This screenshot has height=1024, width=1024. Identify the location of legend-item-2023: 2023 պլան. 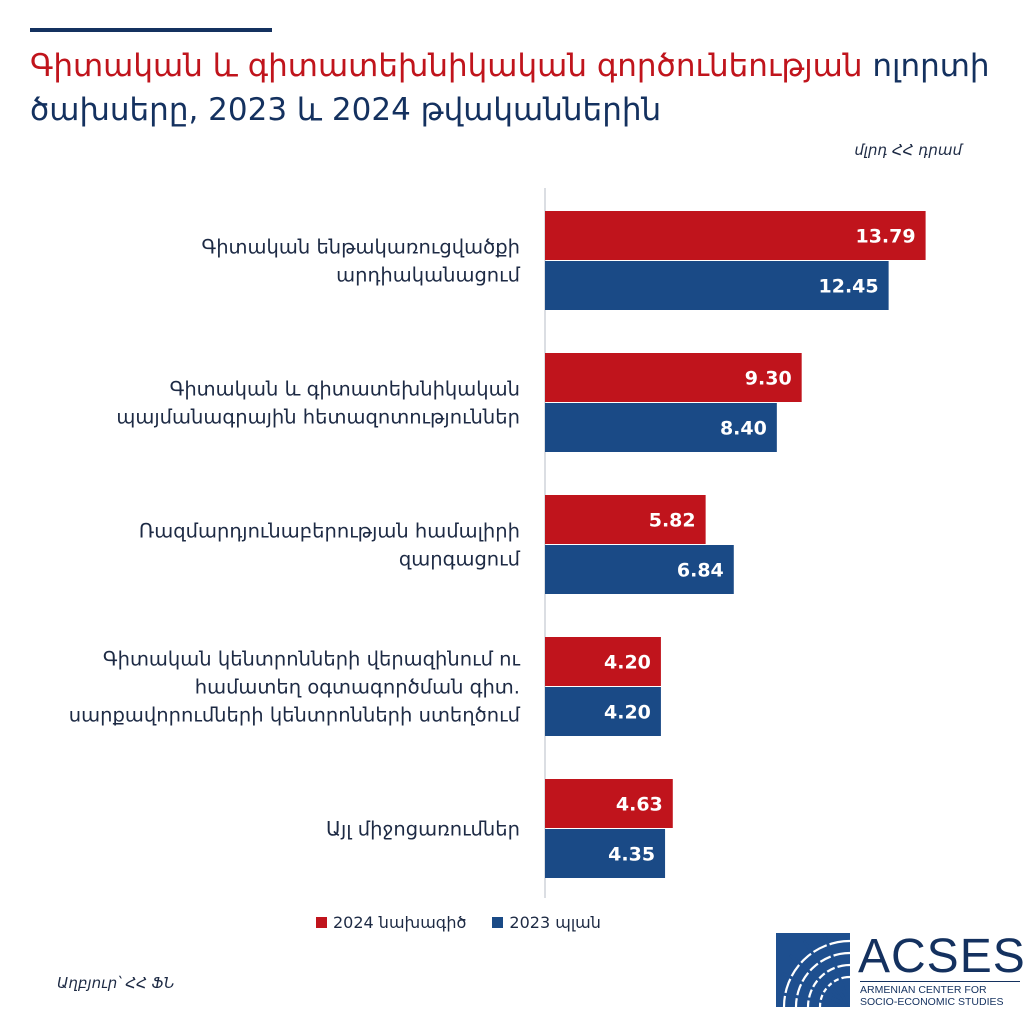
(546, 922).